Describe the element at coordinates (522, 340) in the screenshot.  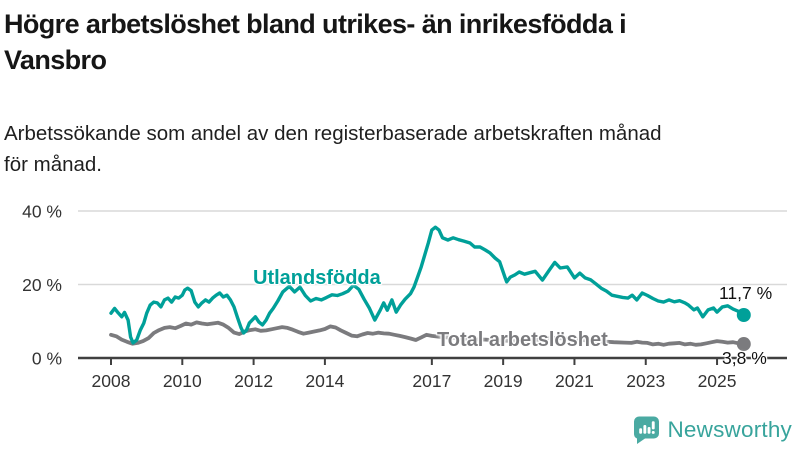
I see `series-label-total-arbetsloshet: Total arbetslöshet` at that location.